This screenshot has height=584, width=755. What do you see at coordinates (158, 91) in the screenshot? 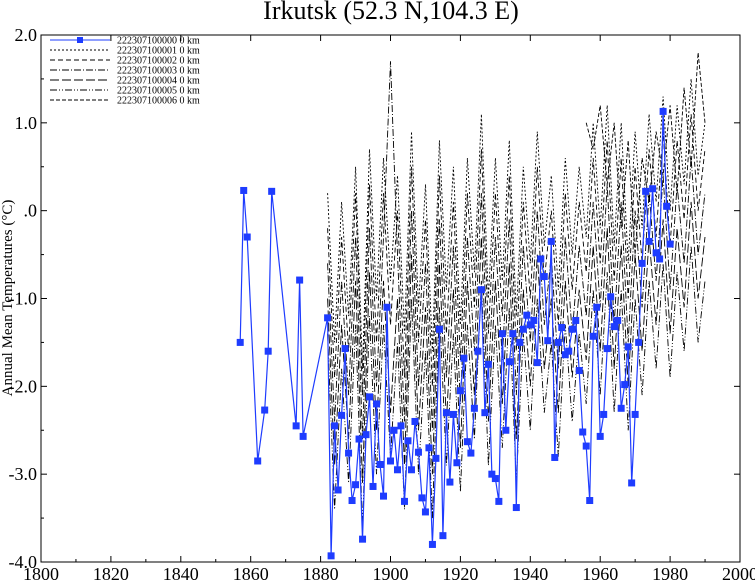
I see `legend-label: 222307100005 0 km` at bounding box center [158, 91].